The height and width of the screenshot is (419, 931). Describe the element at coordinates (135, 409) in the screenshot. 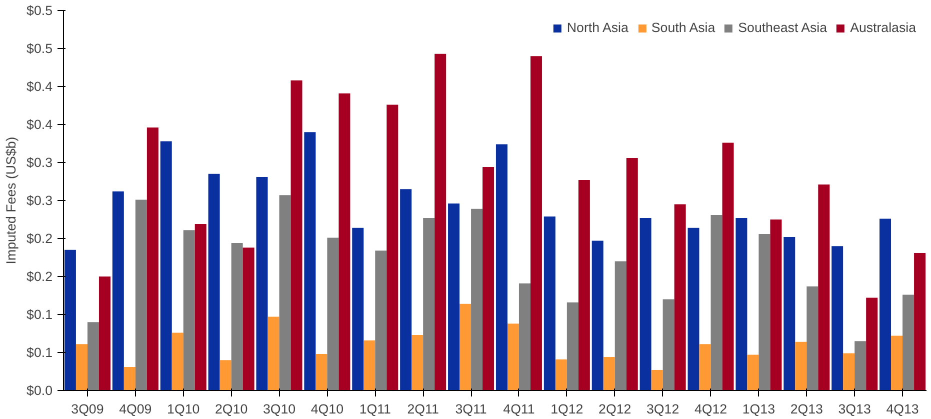

I see `x-tick-label: 4Q09` at that location.